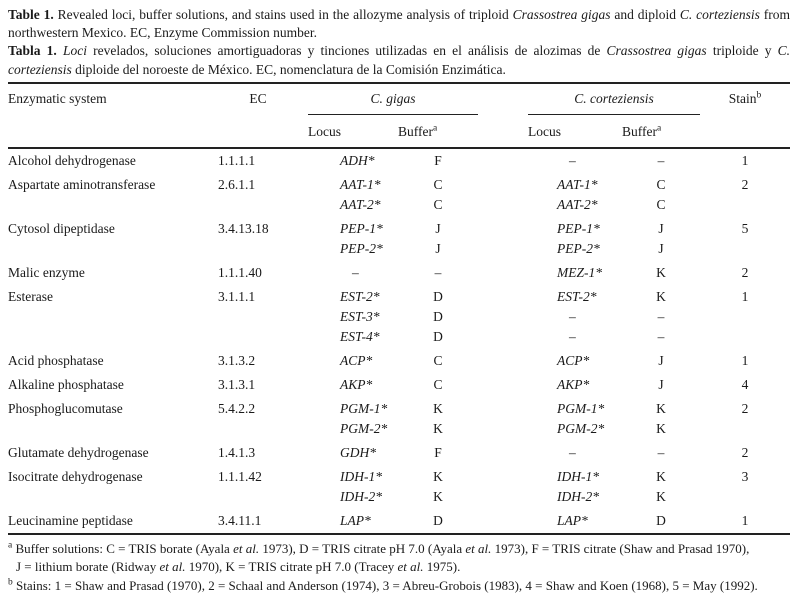 This screenshot has height=598, width=798. I want to click on corteziensis-locus: IDH-1* IDH-2*, so click(575, 487).